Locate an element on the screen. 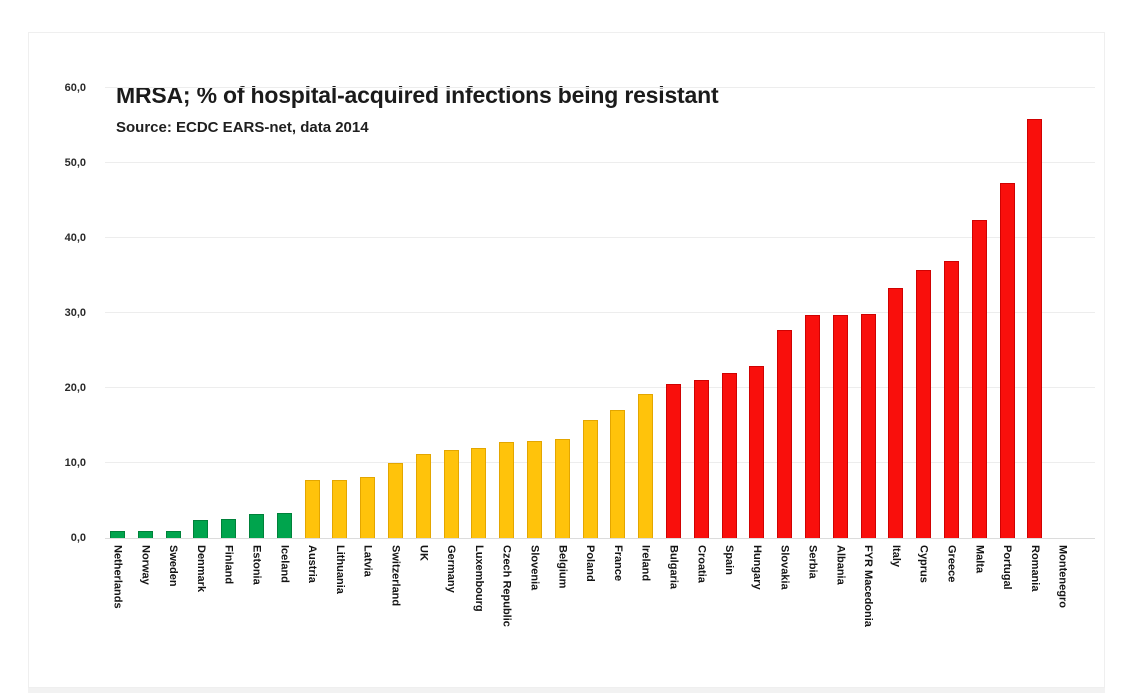 This screenshot has width=1133, height=700. bar-estonia is located at coordinates (256, 526).